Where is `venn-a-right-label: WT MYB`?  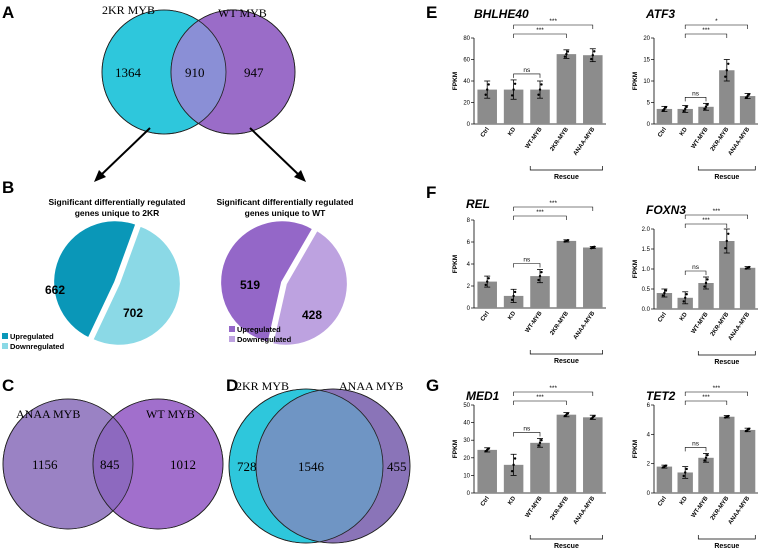 venn-a-right-label: WT MYB is located at coordinates (242, 13).